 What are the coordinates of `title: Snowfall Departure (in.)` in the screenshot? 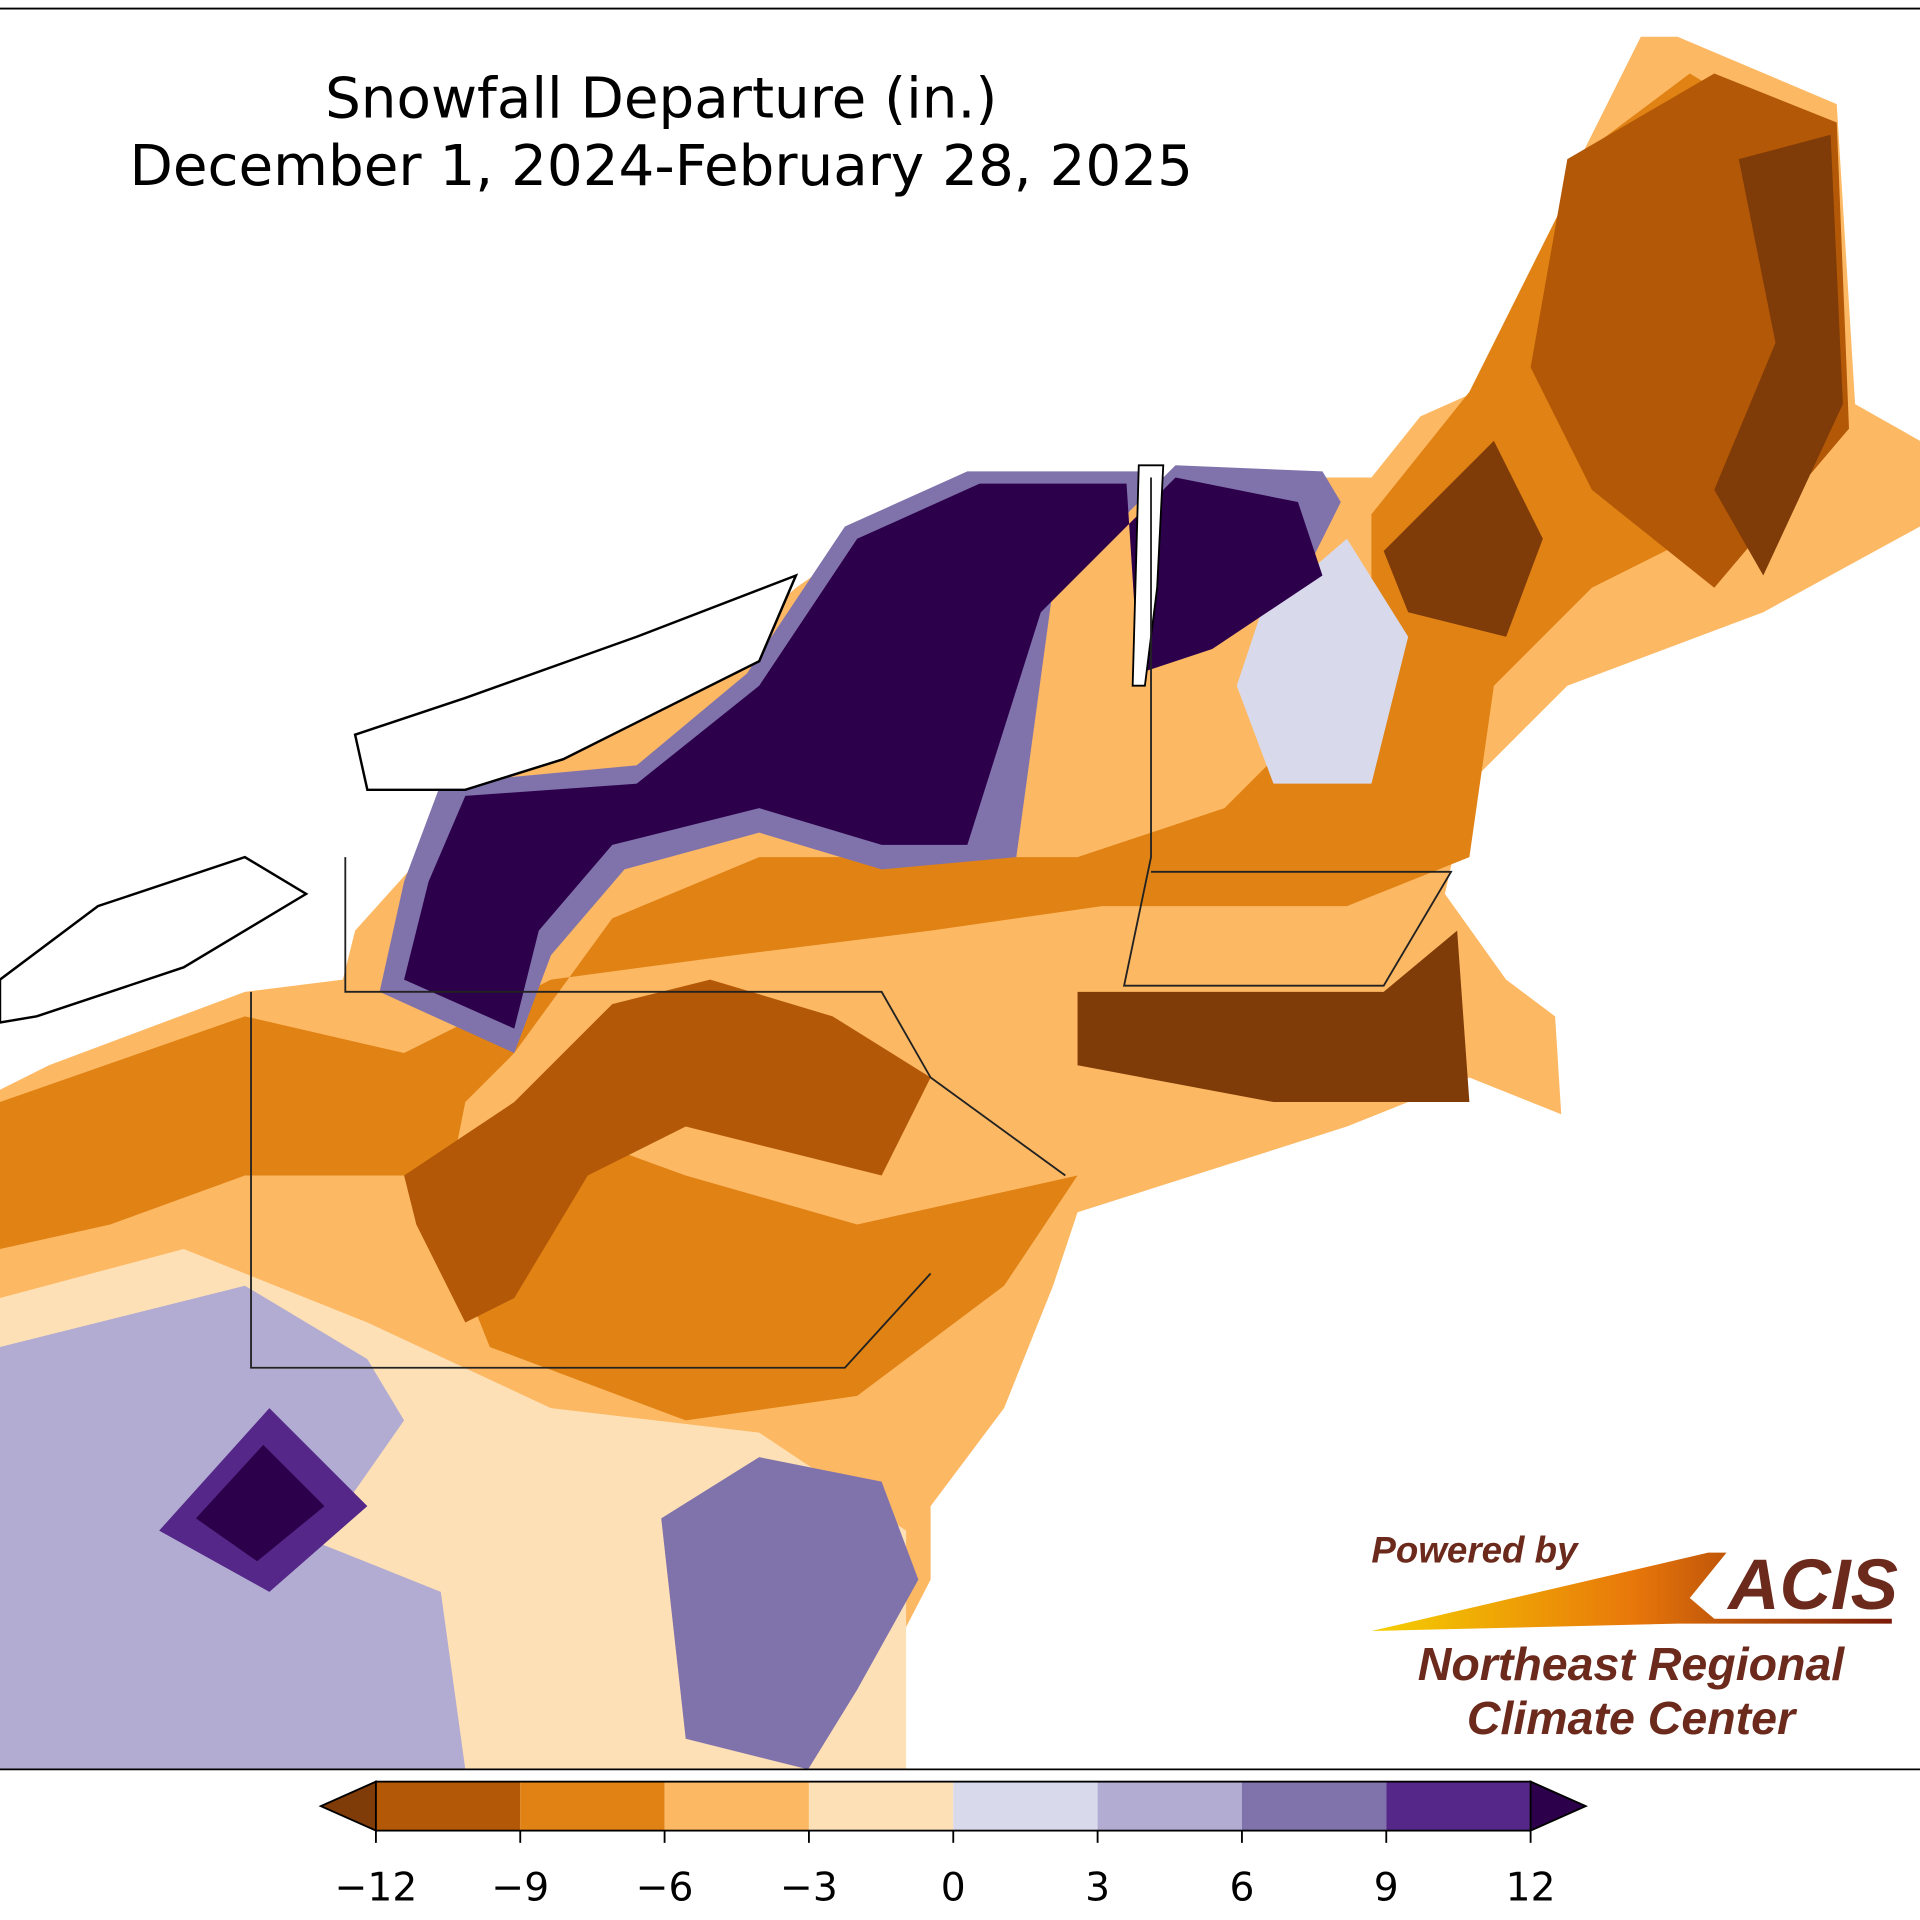 It's located at (661, 99).